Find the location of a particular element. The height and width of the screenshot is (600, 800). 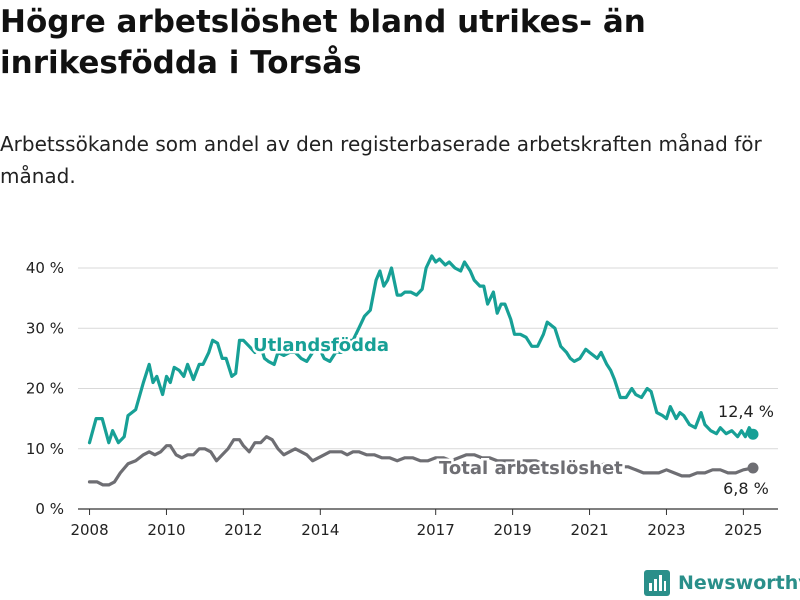

x-tick-label: 2014 is located at coordinates (320, 530).